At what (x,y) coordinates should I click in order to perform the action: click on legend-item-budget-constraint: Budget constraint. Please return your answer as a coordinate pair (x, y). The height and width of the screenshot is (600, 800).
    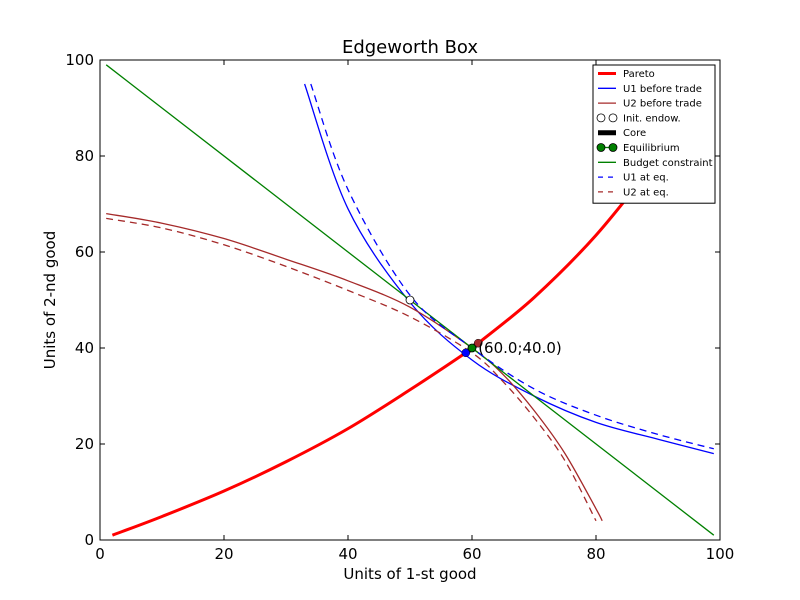
    Looking at the image, I should click on (655, 163).